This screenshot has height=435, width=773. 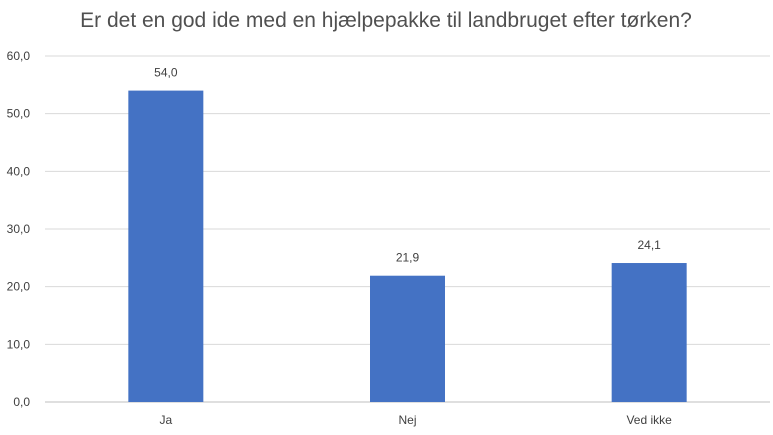 What do you see at coordinates (649, 420) in the screenshot?
I see `category-label: Ved ikke` at bounding box center [649, 420].